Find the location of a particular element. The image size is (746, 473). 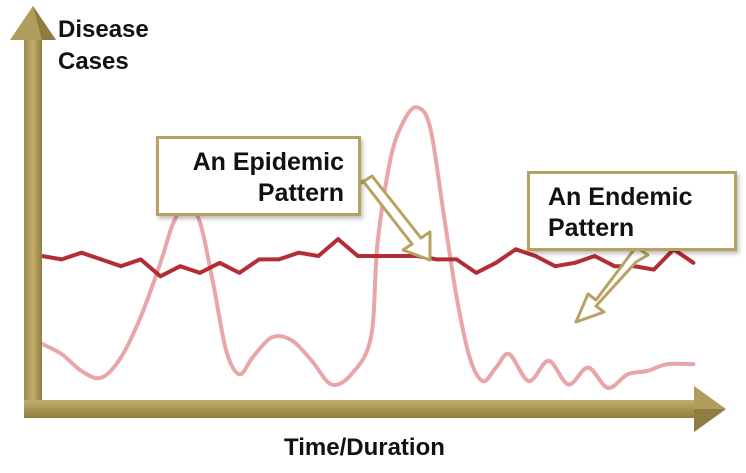

x-axis is located at coordinates (375, 409).